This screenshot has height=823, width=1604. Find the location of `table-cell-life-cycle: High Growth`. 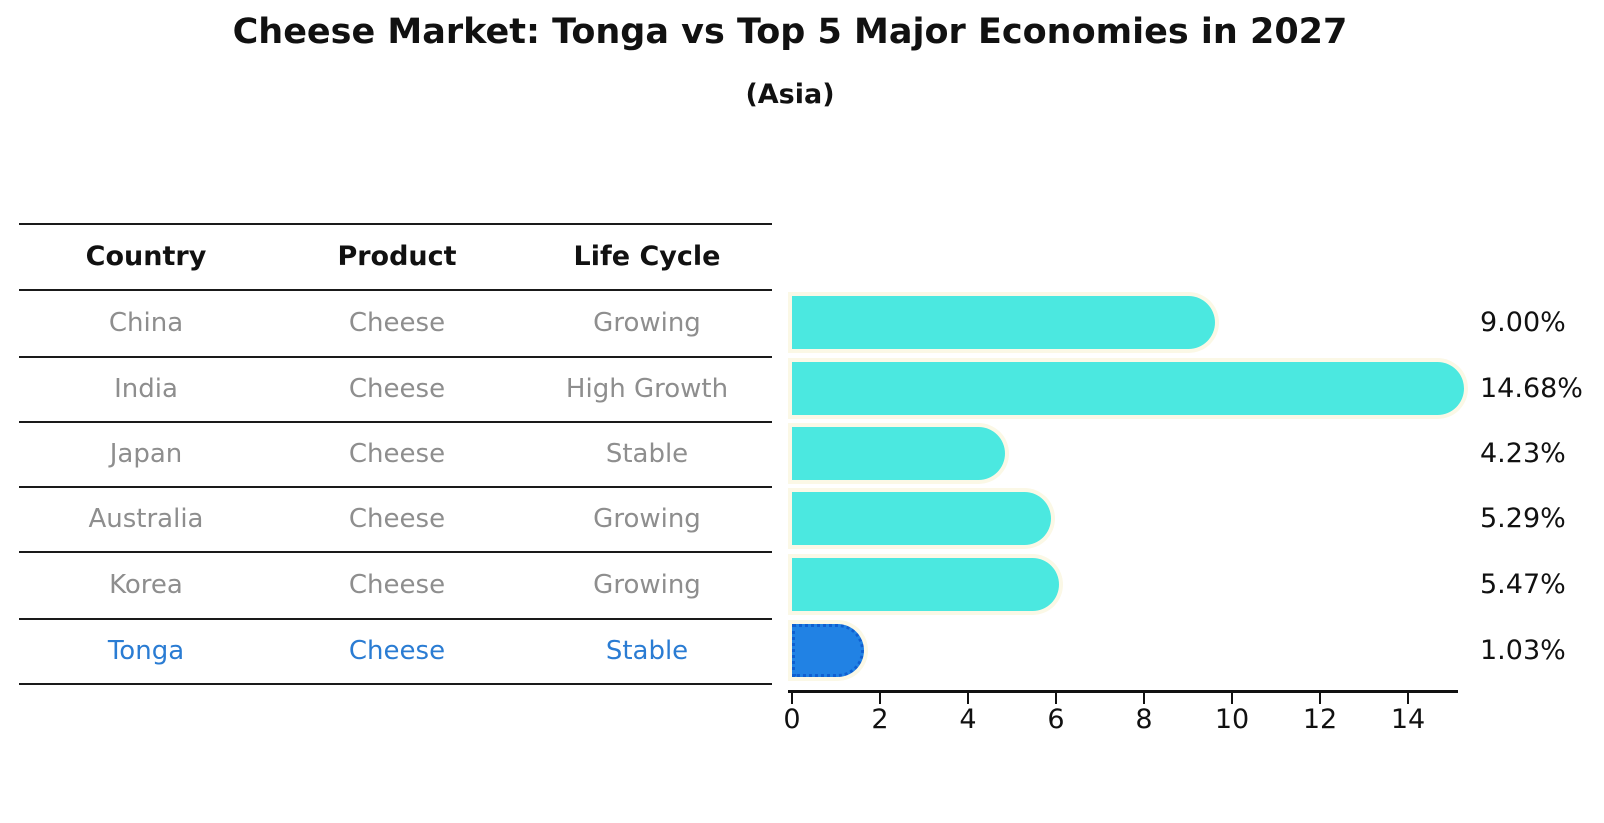

table-cell-life-cycle: High Growth is located at coordinates (647, 388).